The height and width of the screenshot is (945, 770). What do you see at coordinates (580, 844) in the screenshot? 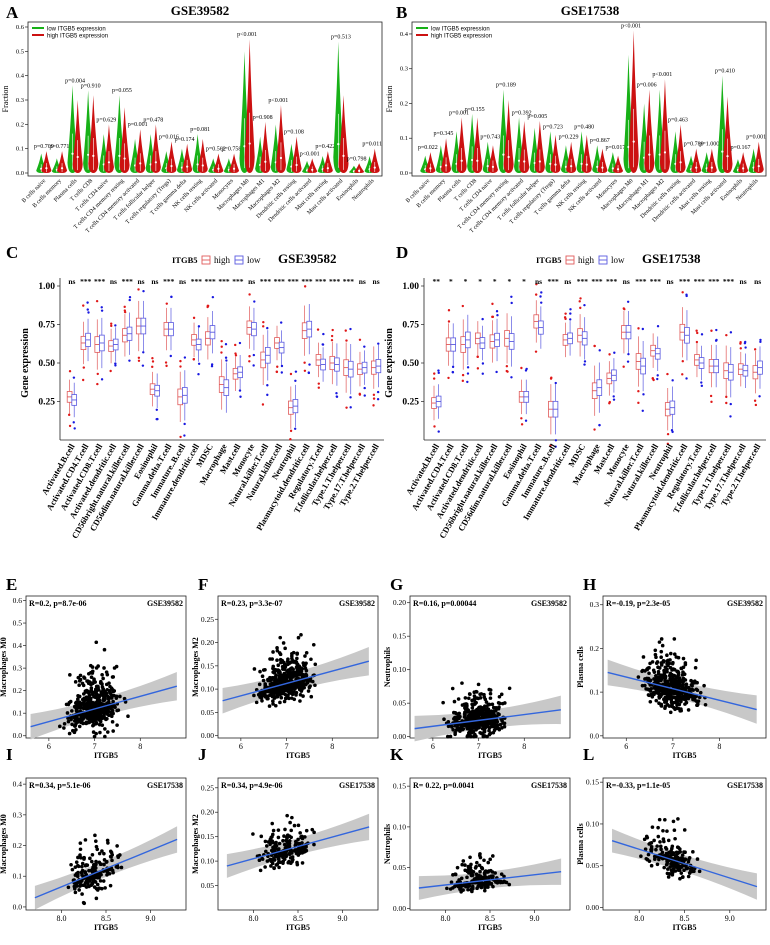
I see `y-axis-label: Plasma cells` at bounding box center [580, 844].